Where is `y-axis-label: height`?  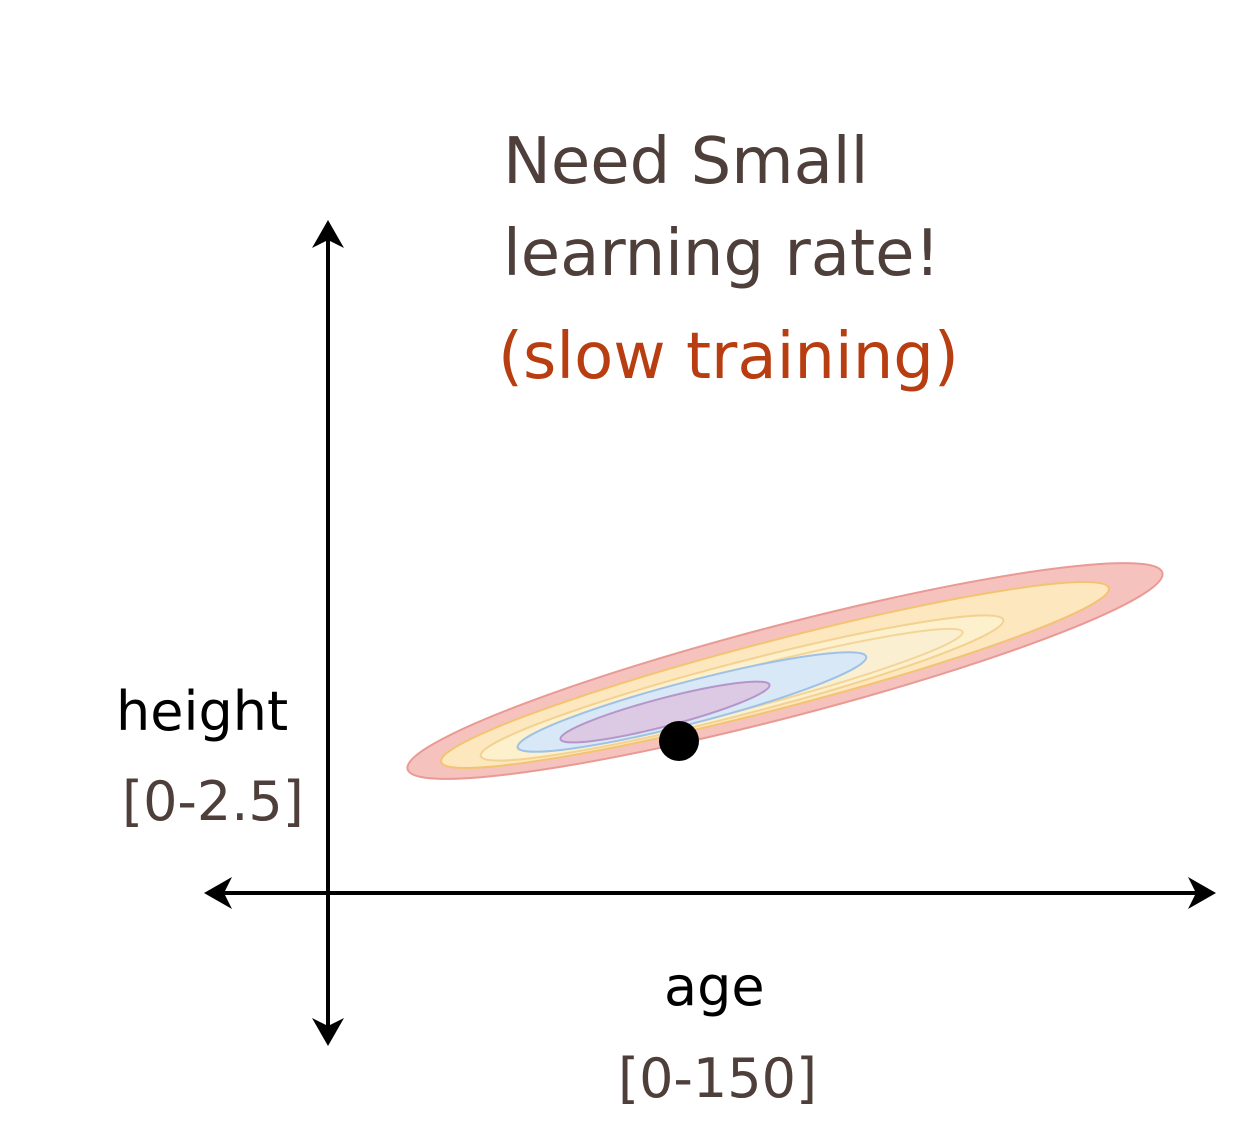
y-axis-label: height is located at coordinates (202, 711).